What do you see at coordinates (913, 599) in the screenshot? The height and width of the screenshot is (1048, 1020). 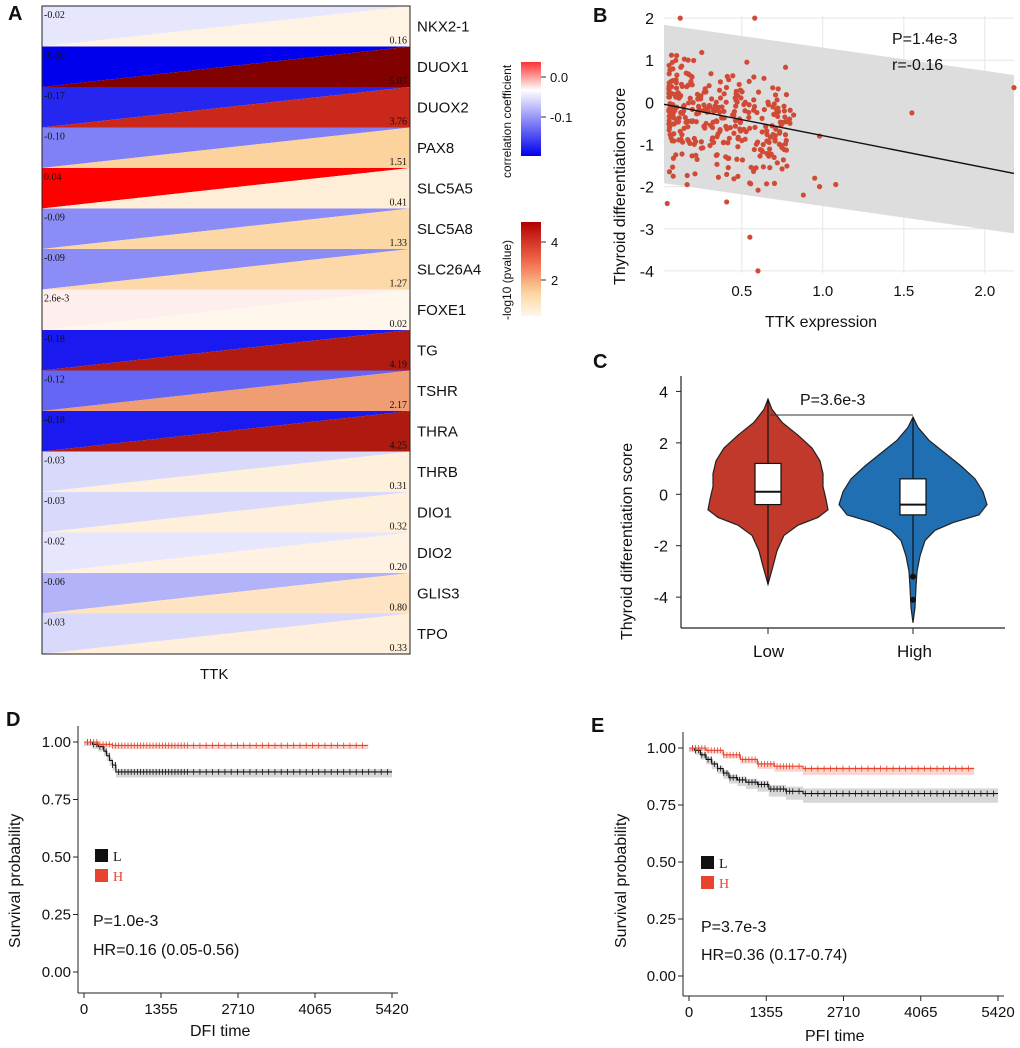 I see `outlier-point` at bounding box center [913, 599].